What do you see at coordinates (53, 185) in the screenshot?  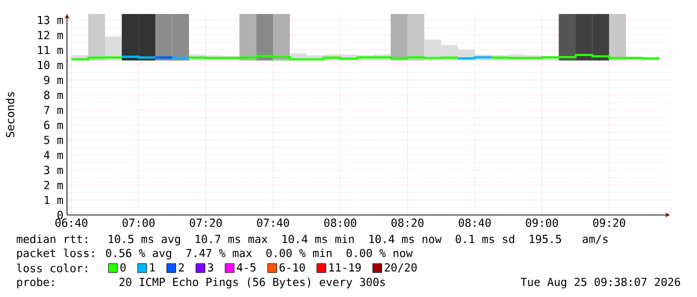 I see `y-tick-label: 2 m` at bounding box center [53, 185].